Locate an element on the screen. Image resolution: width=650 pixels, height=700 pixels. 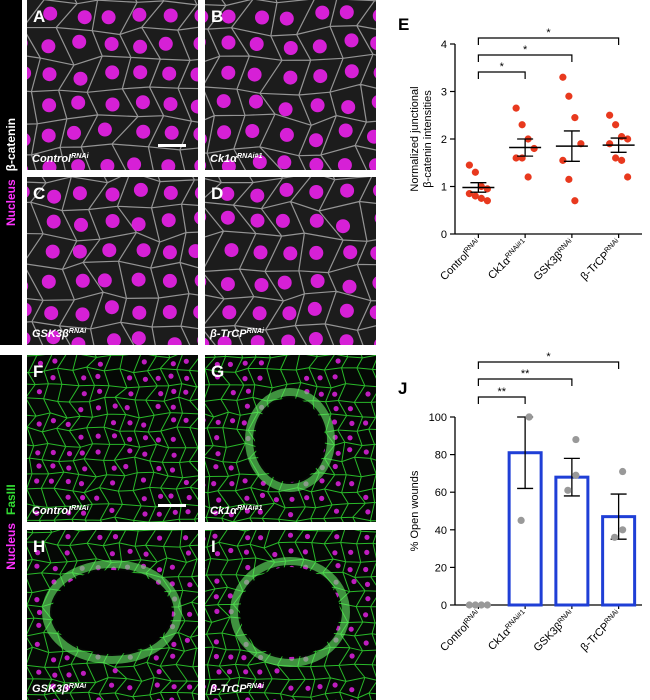
y-tick-label: 2 is located at coordinates (444, 140).